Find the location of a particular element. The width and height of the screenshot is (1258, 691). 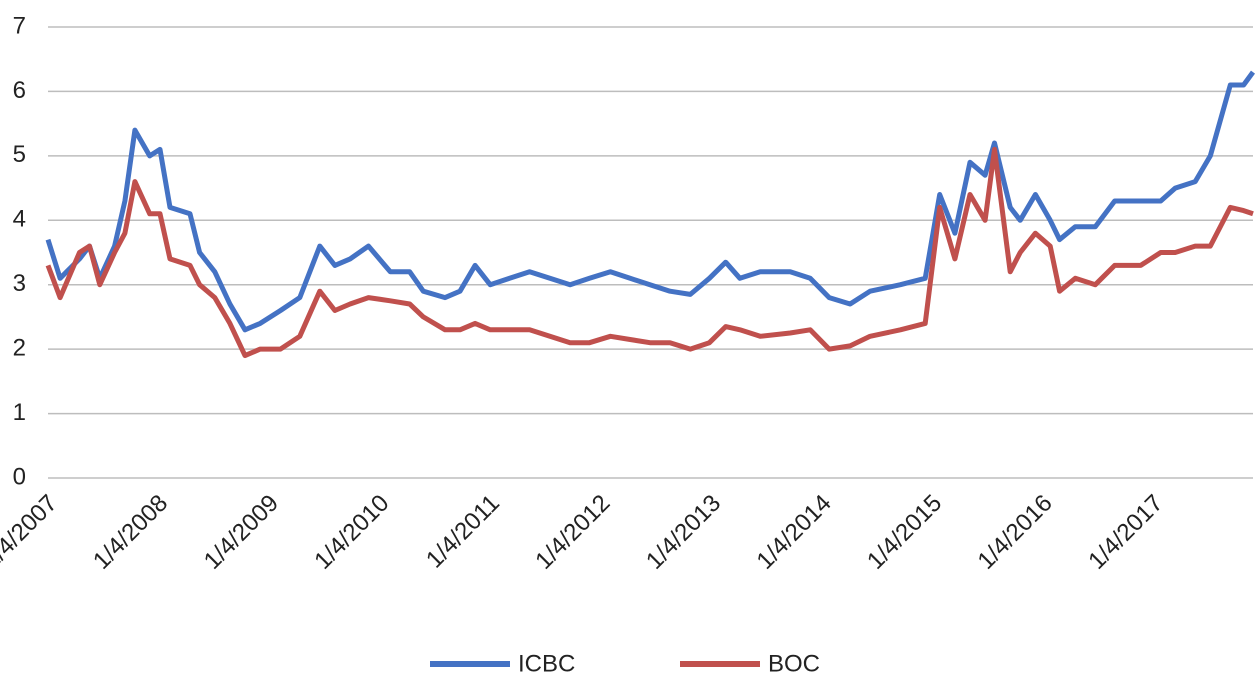

y-tick-label: 1 is located at coordinates (19, 412).